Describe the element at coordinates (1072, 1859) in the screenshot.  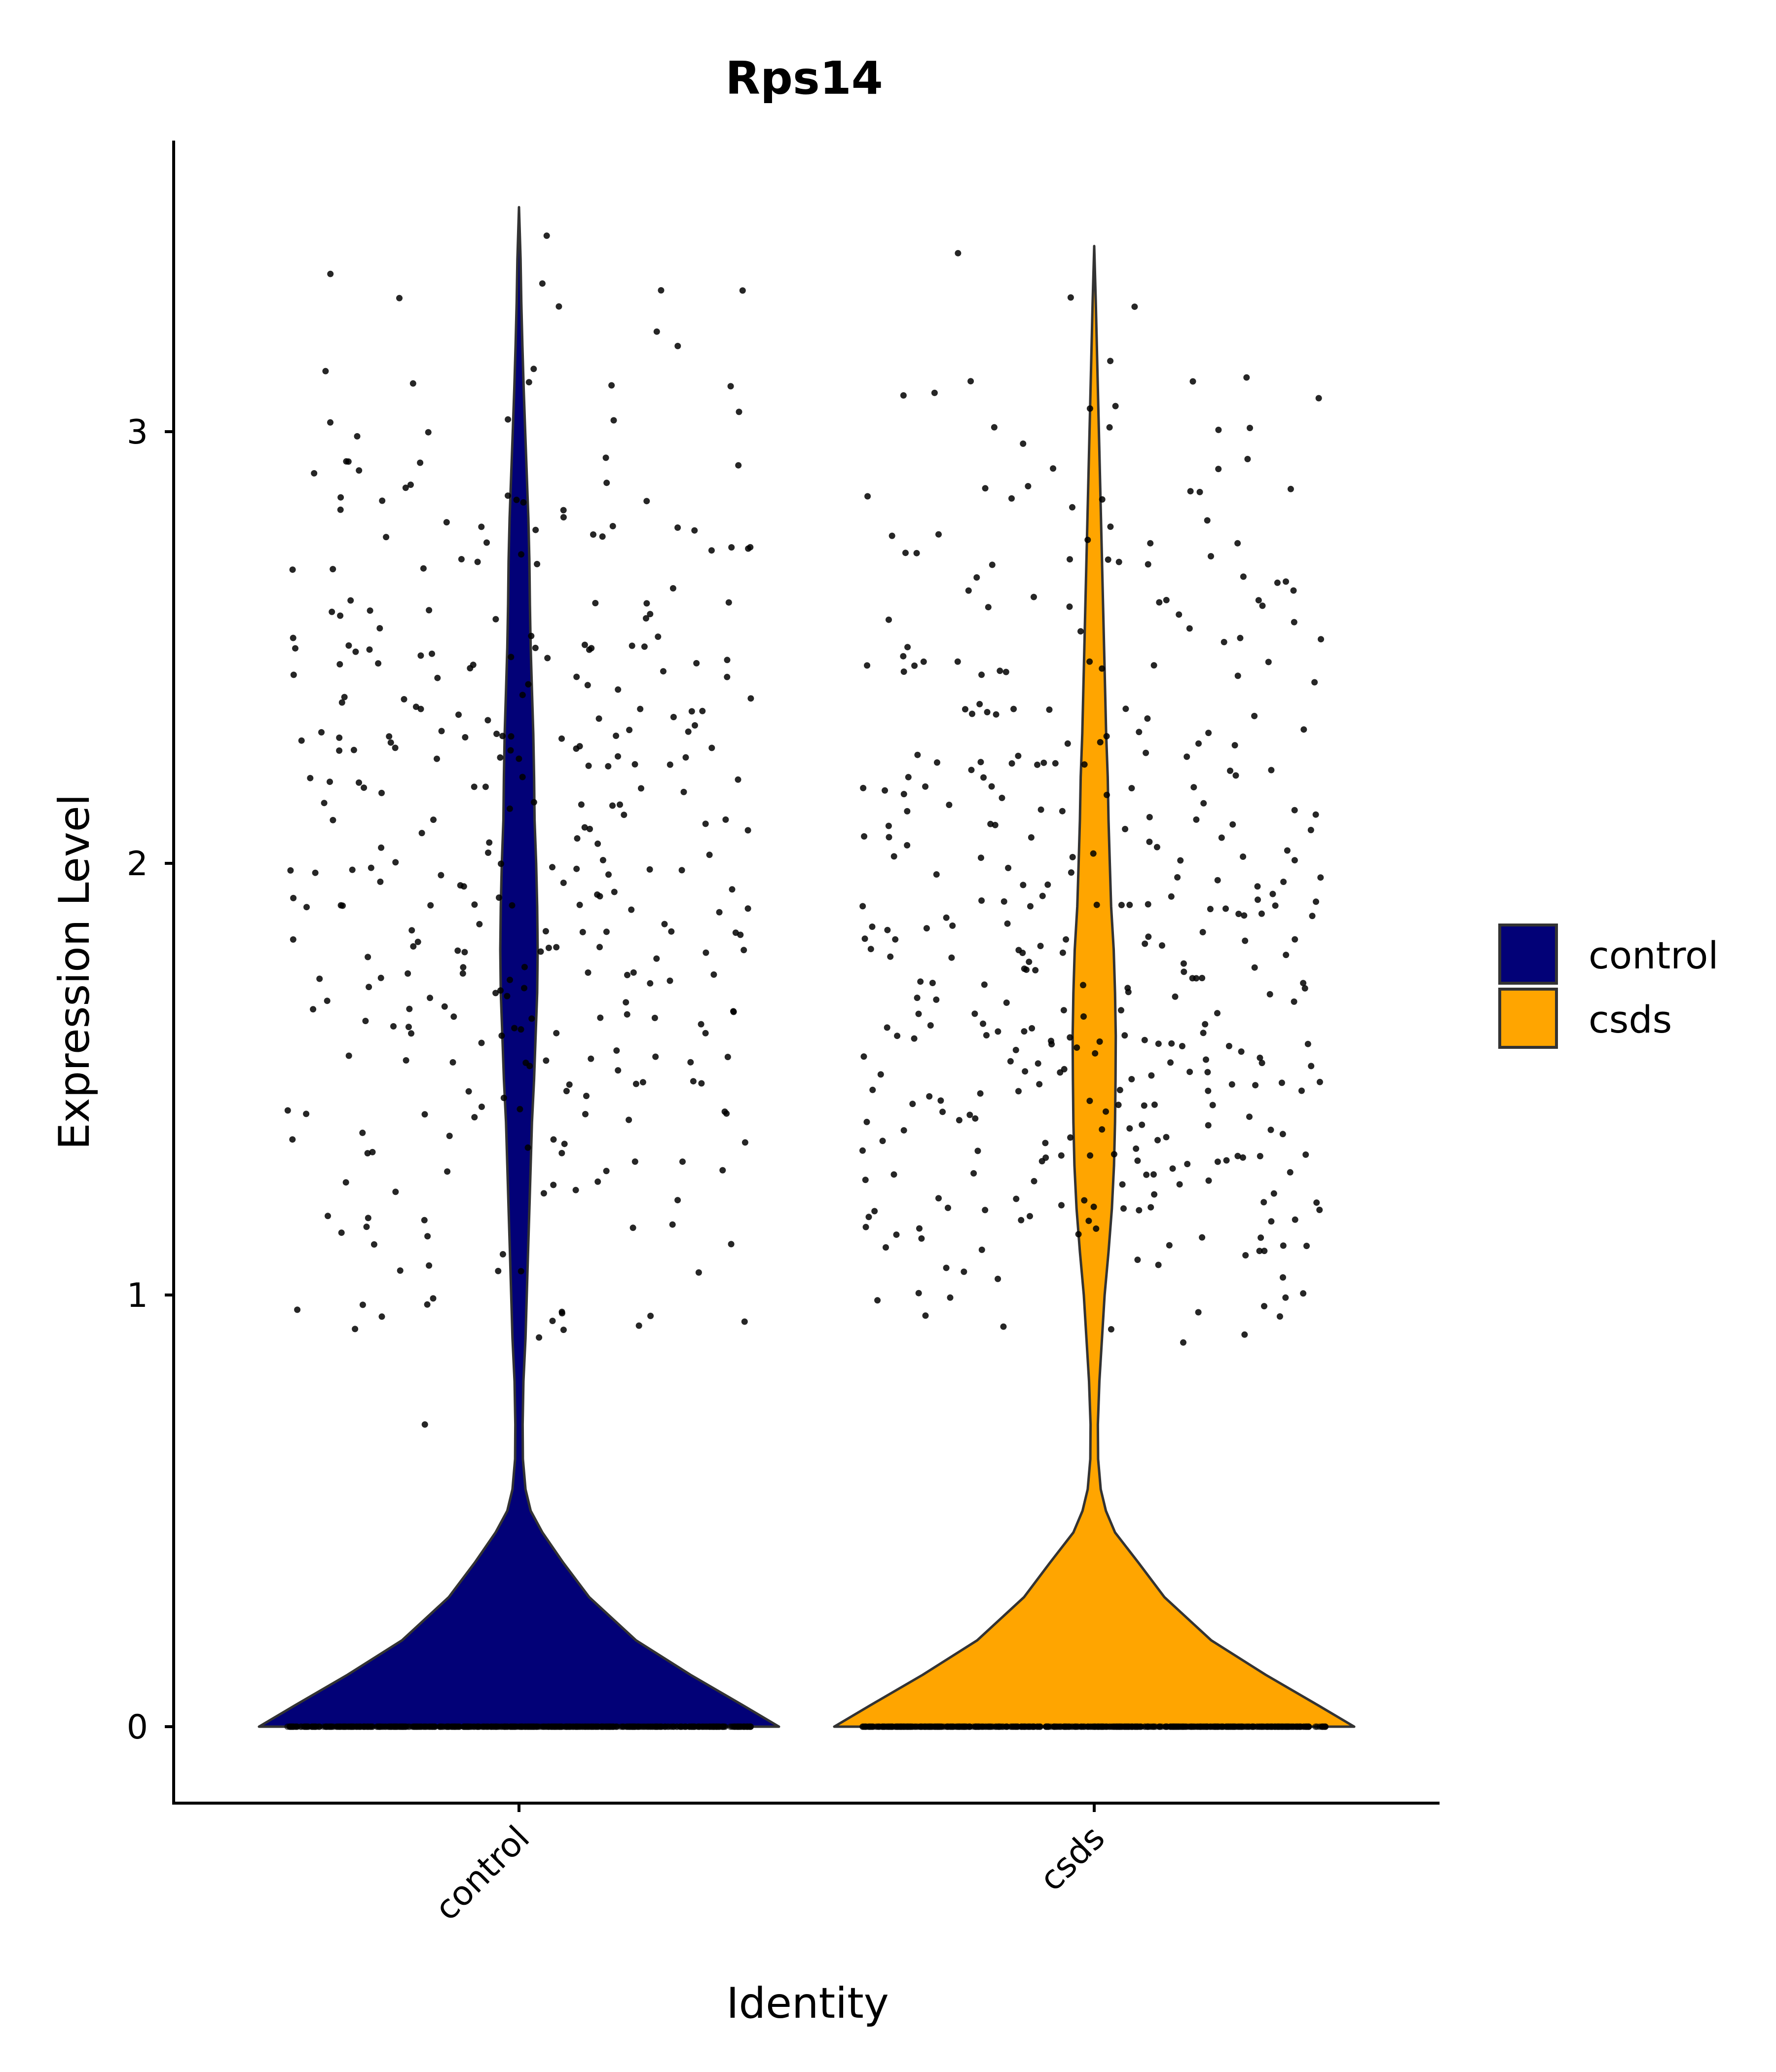
I see `x-tick-label-csds: csds` at that location.